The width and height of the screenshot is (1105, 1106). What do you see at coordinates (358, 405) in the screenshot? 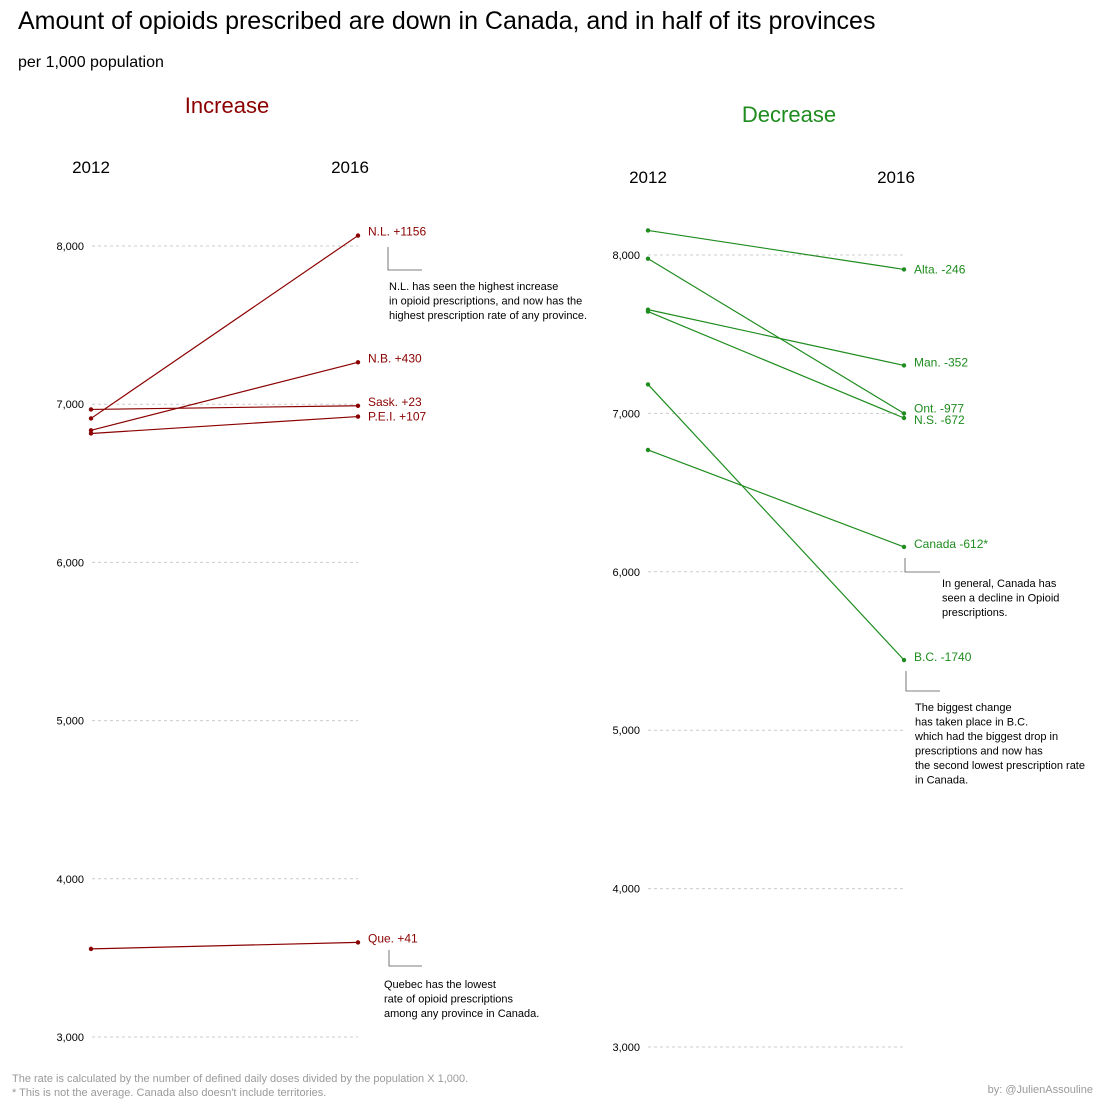
I see `point-end-sask` at bounding box center [358, 405].